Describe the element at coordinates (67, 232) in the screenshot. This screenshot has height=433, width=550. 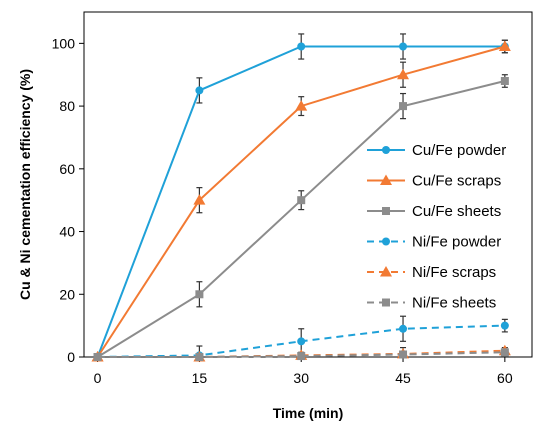
I see `y-tick-label: 40` at that location.